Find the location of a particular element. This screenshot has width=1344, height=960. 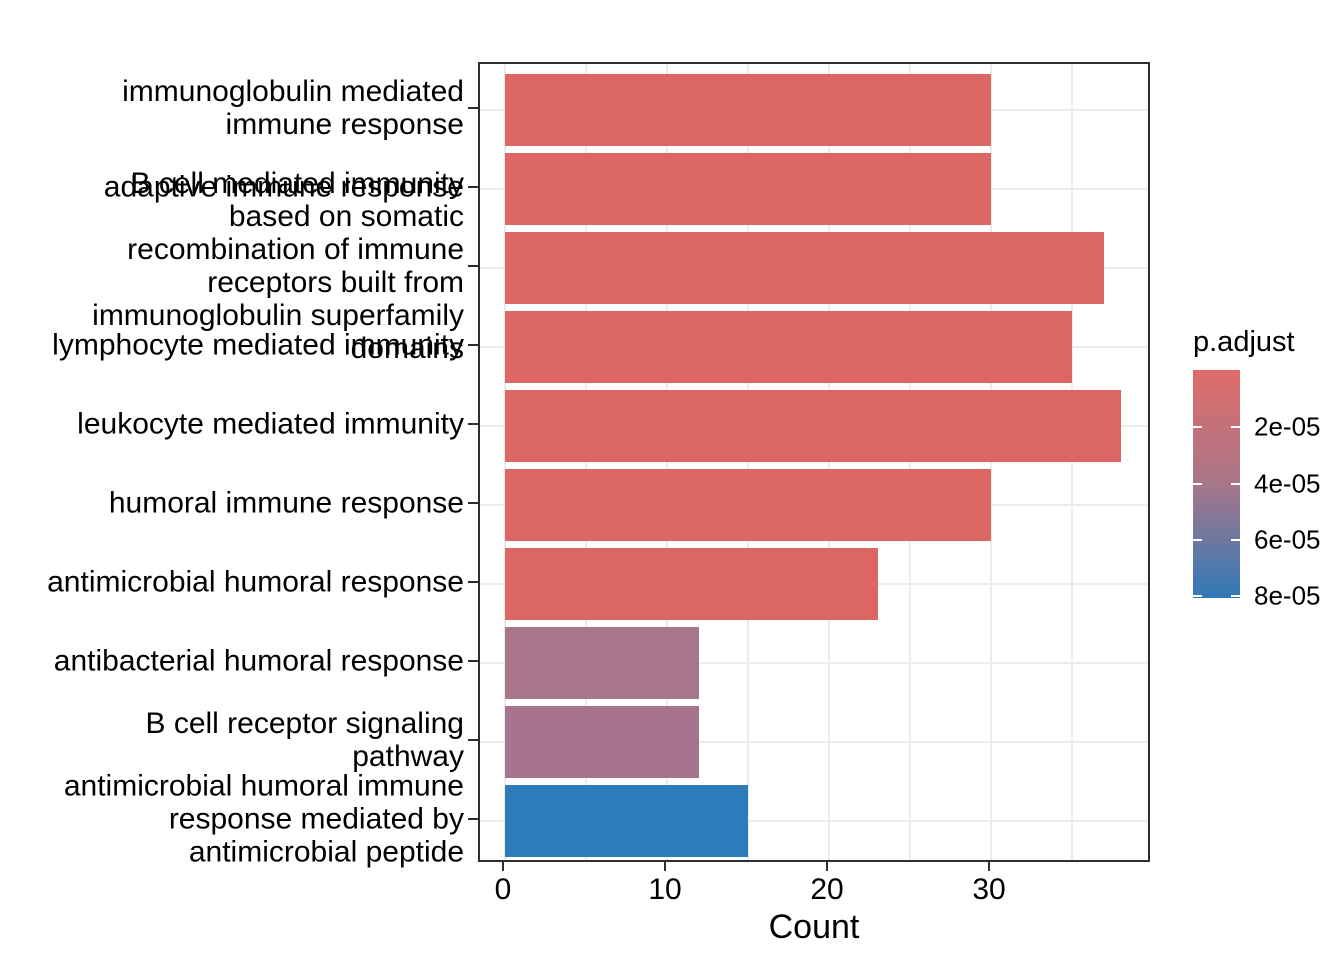

legend-tick-label: 2e-05 is located at coordinates (1287, 426).